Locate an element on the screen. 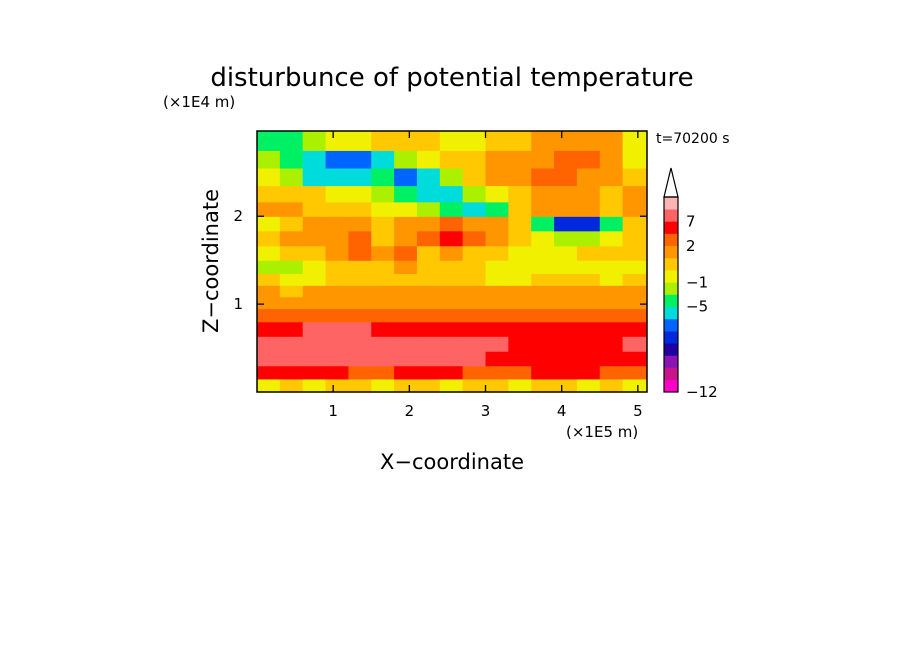 This screenshot has width=904, height=654. x-tick-label: 5 is located at coordinates (638, 411).